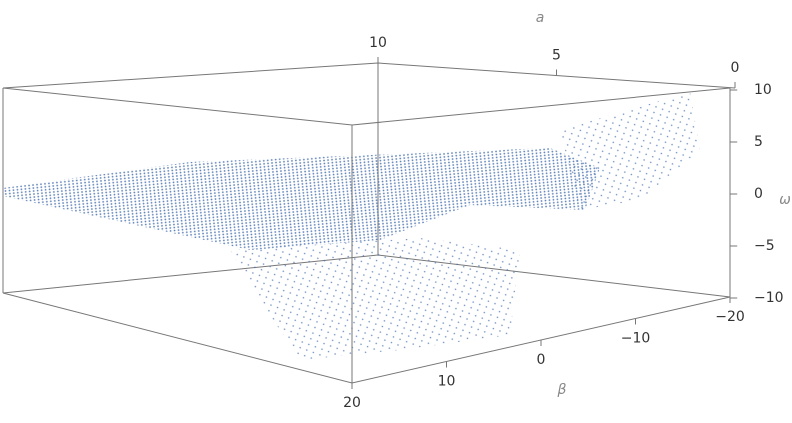  I want to click on y-axis-label: a, so click(540, 18).